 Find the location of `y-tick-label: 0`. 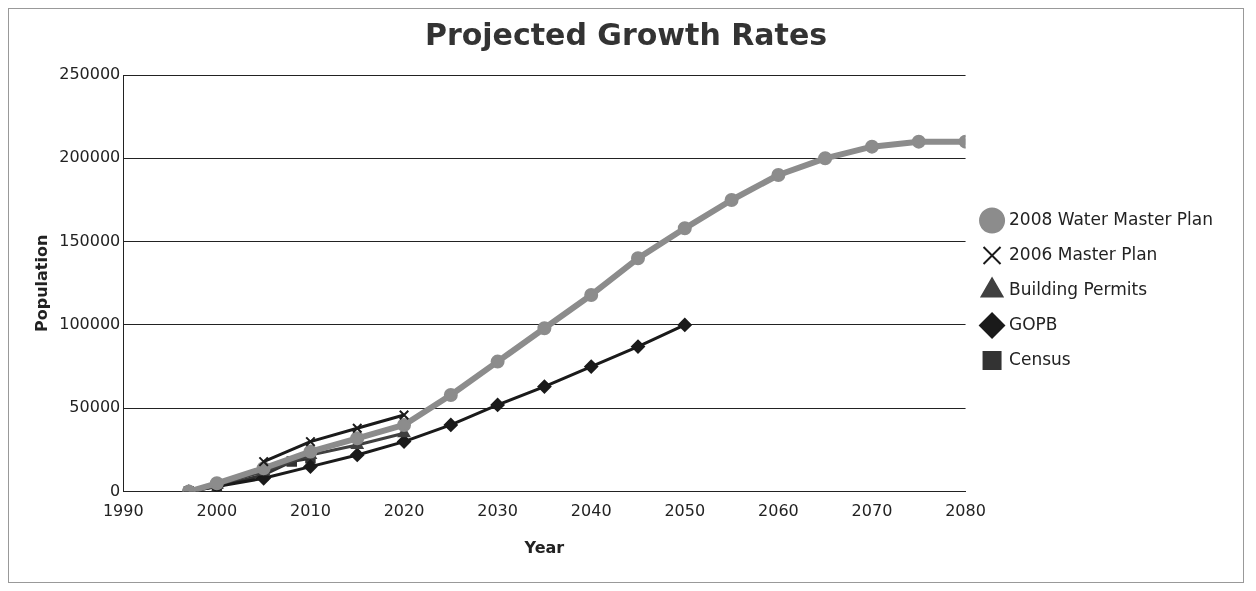

y-tick-label: 0 is located at coordinates (115, 490).